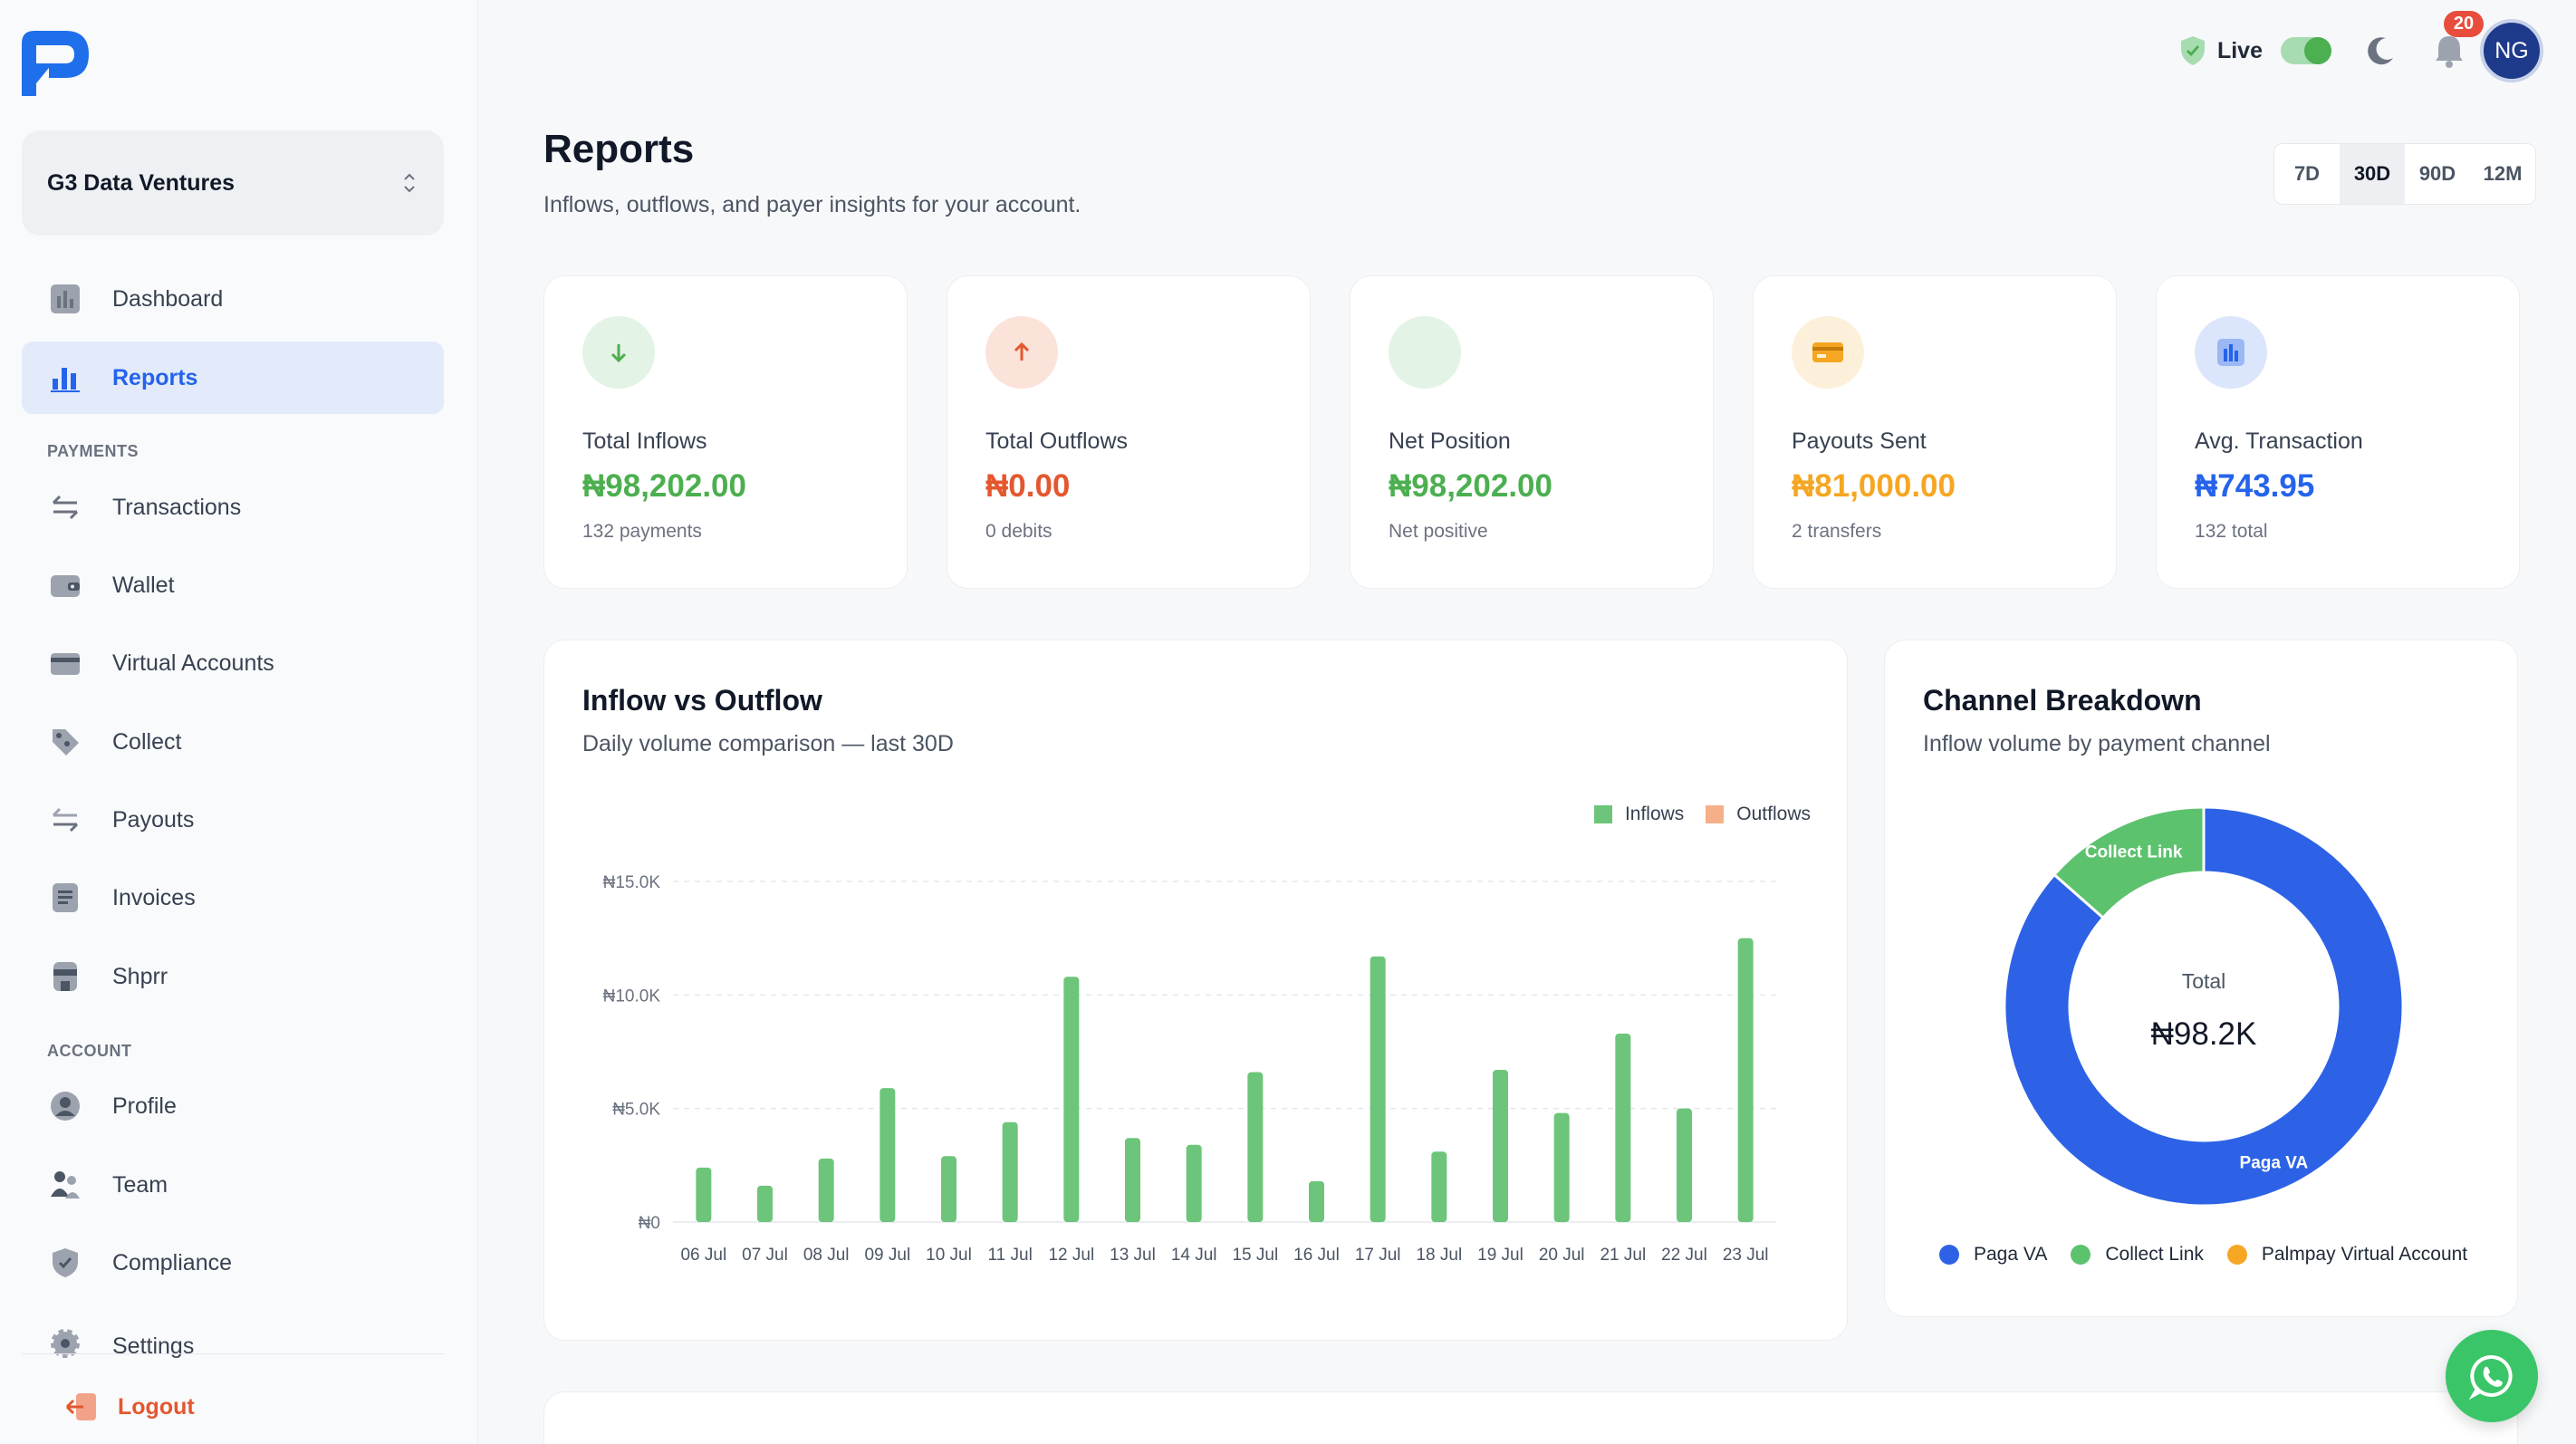 The width and height of the screenshot is (2576, 1444). I want to click on legend-label: Palmpay Virtual Account, so click(2364, 1254).